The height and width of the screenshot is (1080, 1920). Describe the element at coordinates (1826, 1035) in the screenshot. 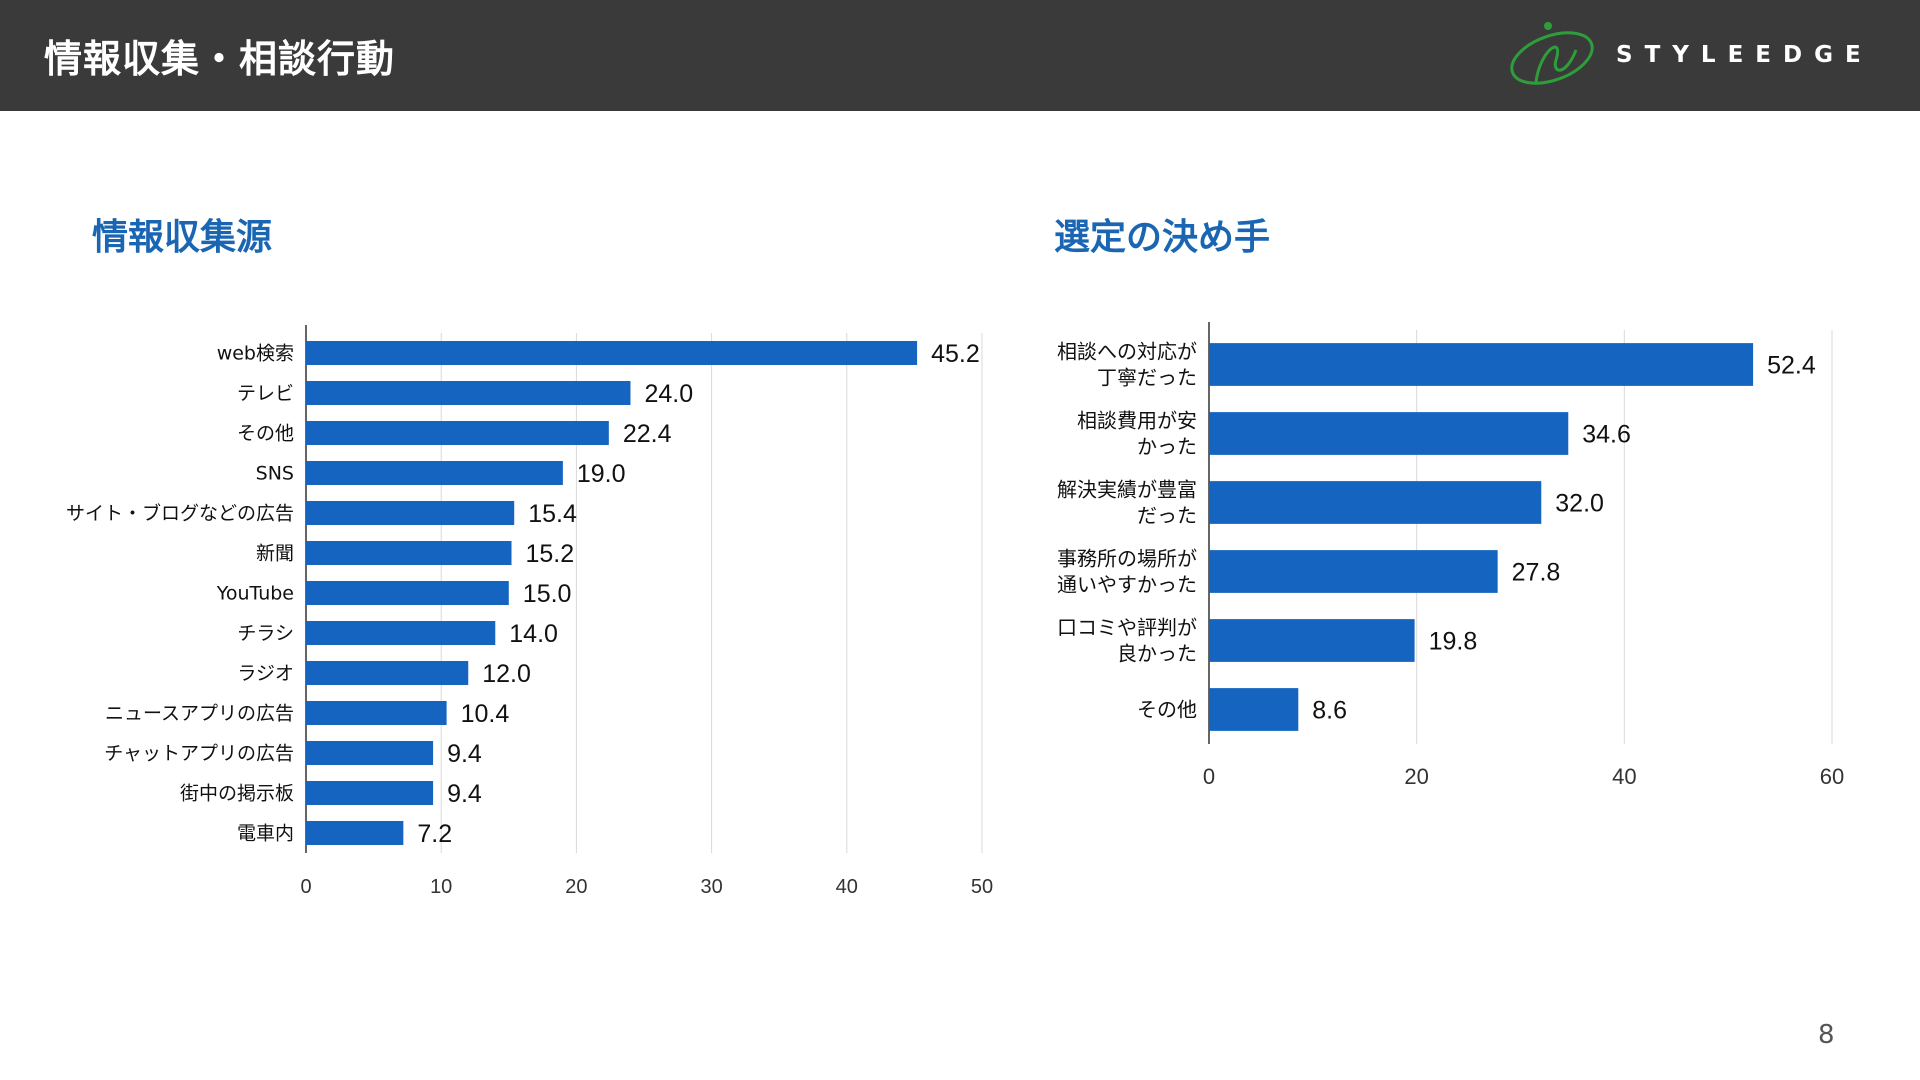

I see `page-number: 8` at that location.